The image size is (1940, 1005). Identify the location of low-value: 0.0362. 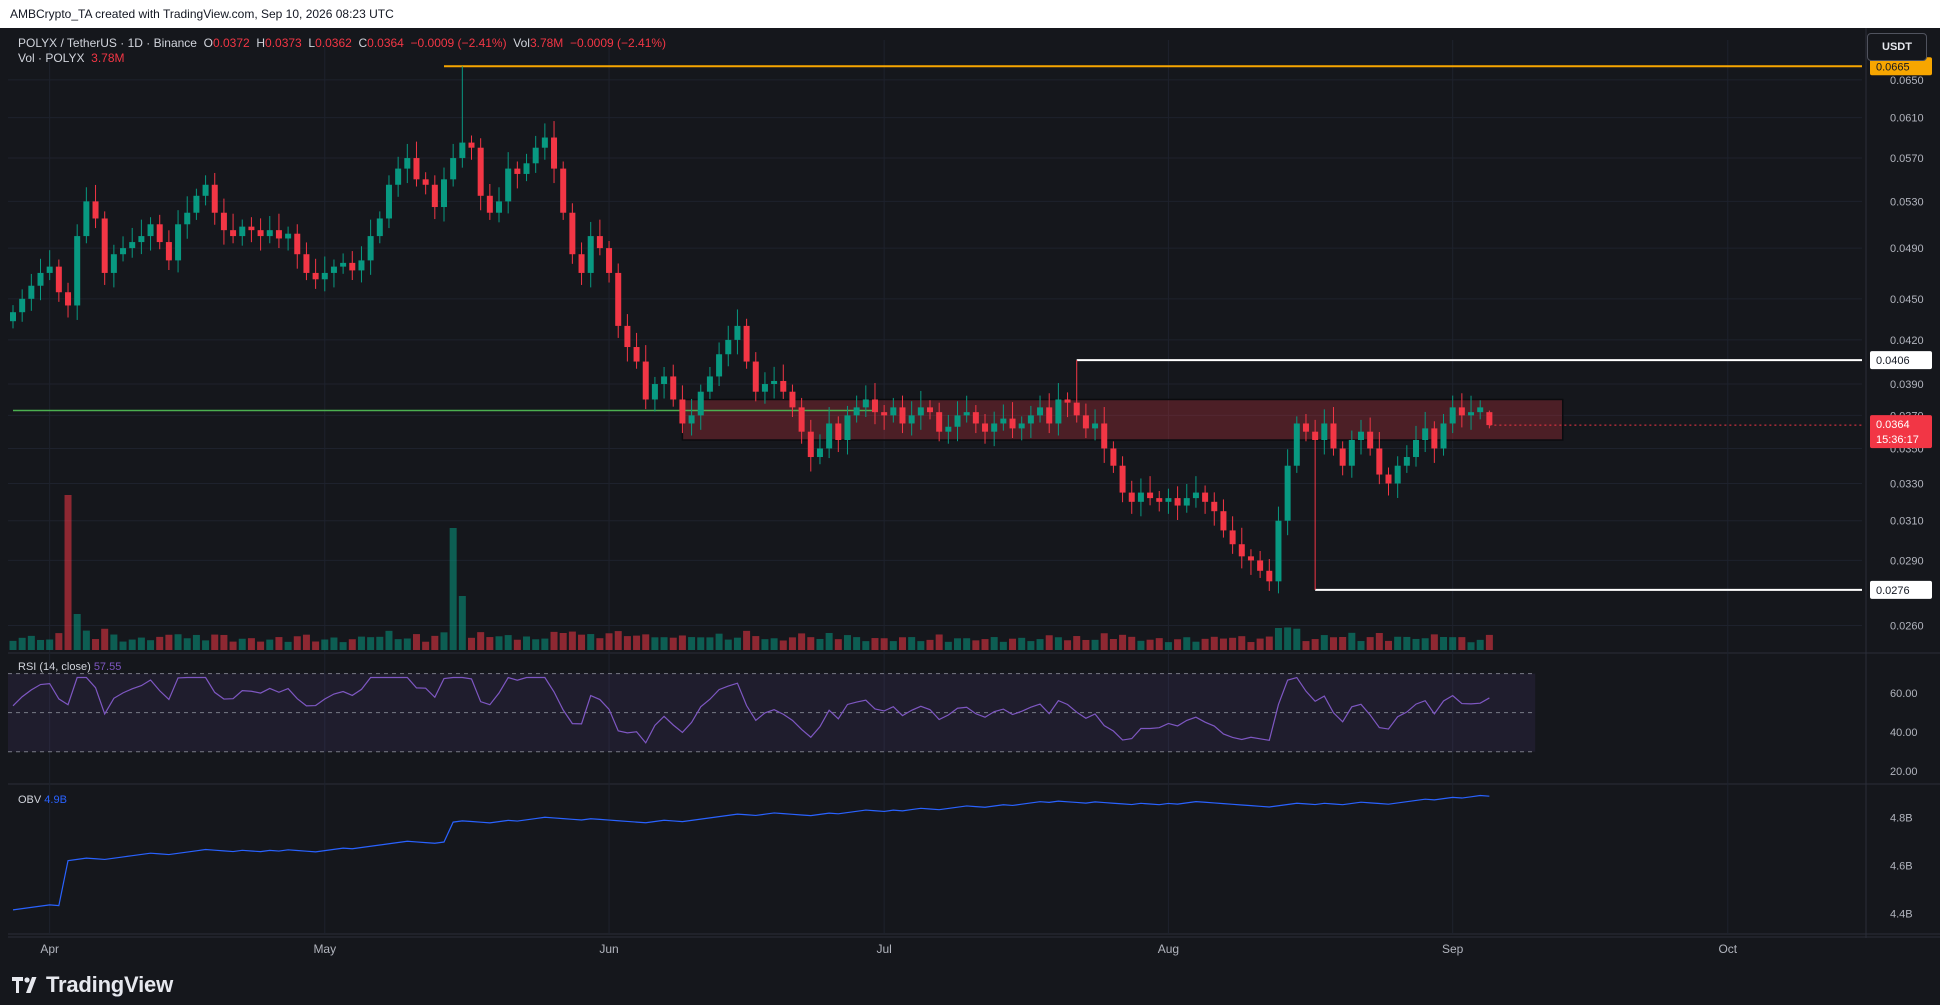
(333, 43).